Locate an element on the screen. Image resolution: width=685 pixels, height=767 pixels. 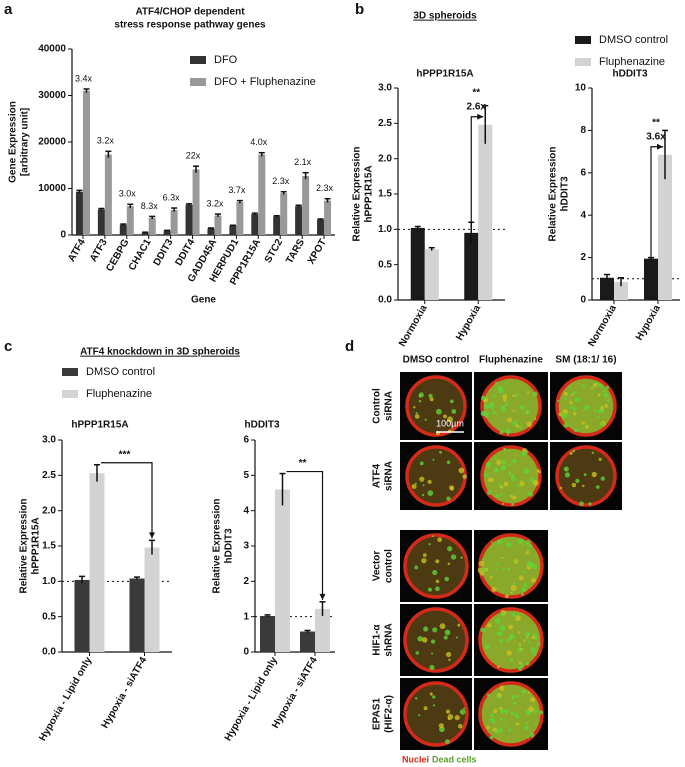
spheroid is located at coordinates (436, 714).